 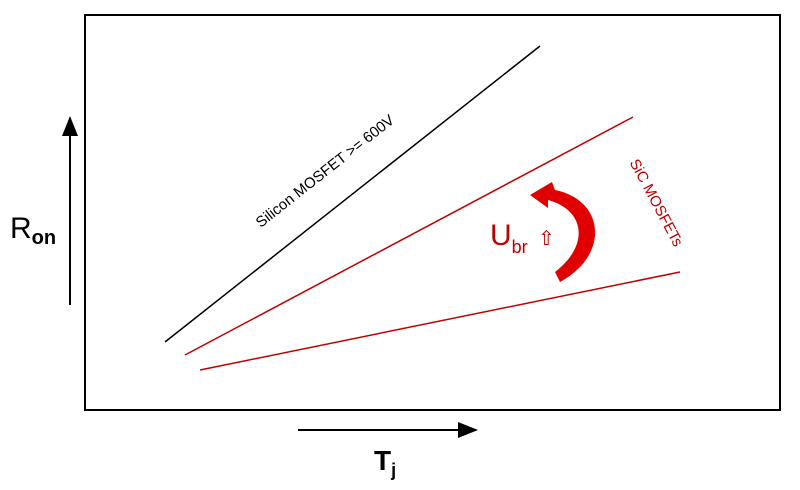 I want to click on sic-mosfets-label: SiC MOSFETs, so click(x=656, y=202).